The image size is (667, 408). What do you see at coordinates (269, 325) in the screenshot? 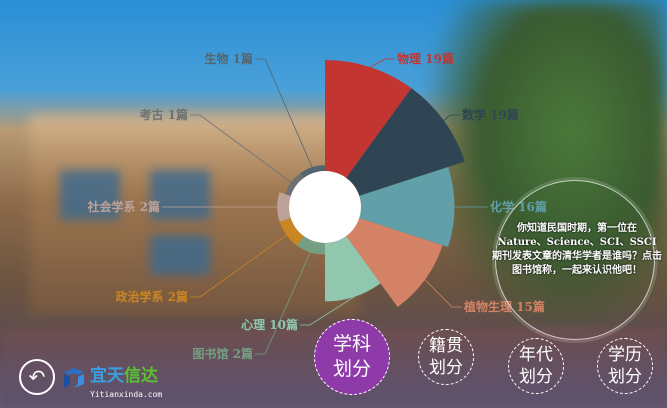
I see `slice-label: 心理 10篇` at bounding box center [269, 325].